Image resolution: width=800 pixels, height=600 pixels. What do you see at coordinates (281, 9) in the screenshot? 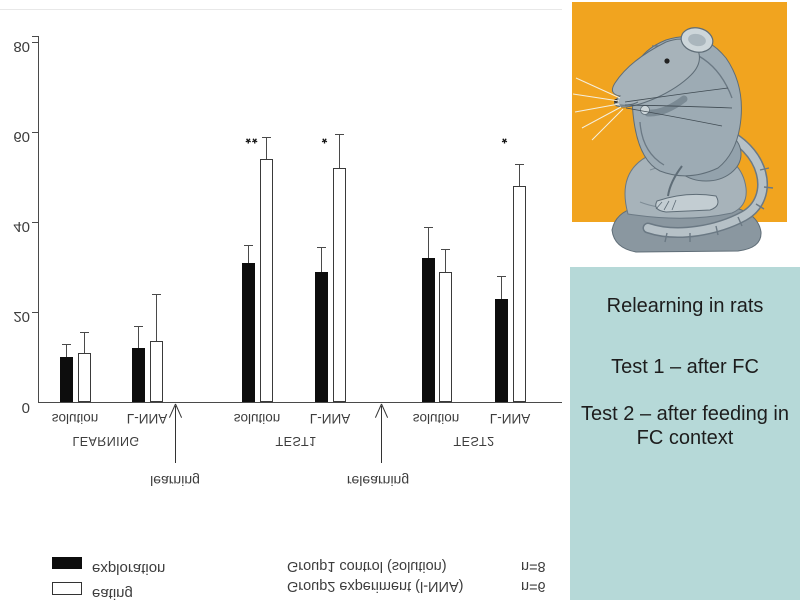
I see `chart-image-top-edge` at bounding box center [281, 9].